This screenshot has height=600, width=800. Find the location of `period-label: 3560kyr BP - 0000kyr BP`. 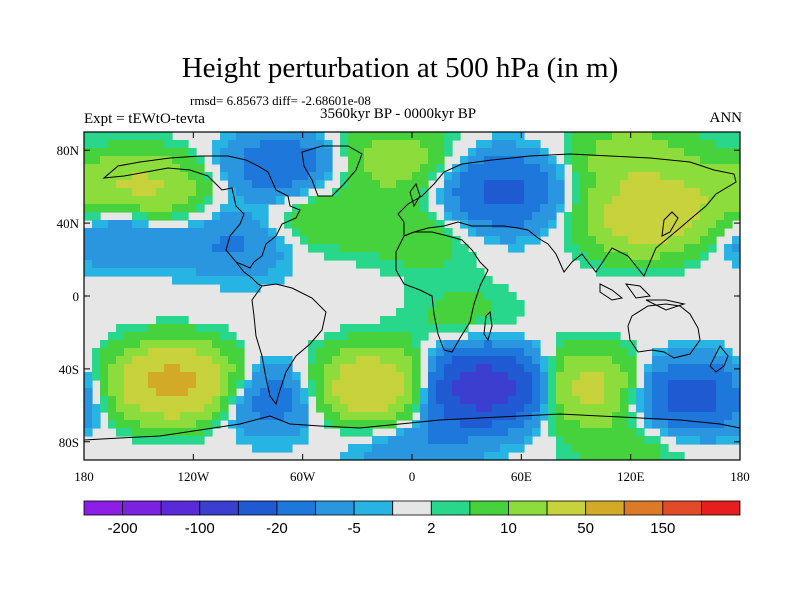

period-label: 3560kyr BP - 0000kyr BP is located at coordinates (398, 114).